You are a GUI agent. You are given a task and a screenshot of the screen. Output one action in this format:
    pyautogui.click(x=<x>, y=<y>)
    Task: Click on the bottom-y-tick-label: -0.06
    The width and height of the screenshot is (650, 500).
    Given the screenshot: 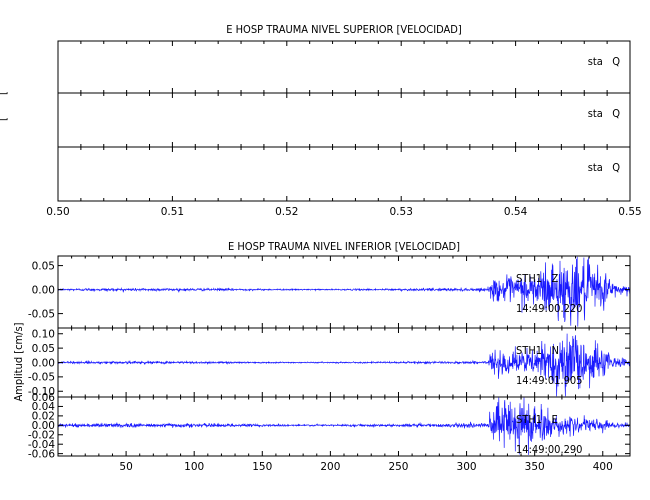 What is the action you would take?
    pyautogui.click(x=41, y=454)
    